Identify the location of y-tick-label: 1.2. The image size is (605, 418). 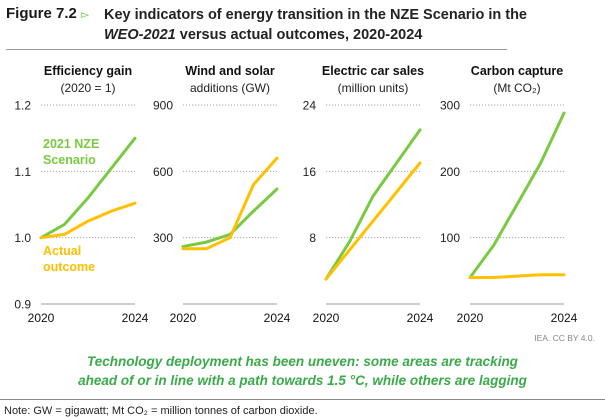
(22, 106).